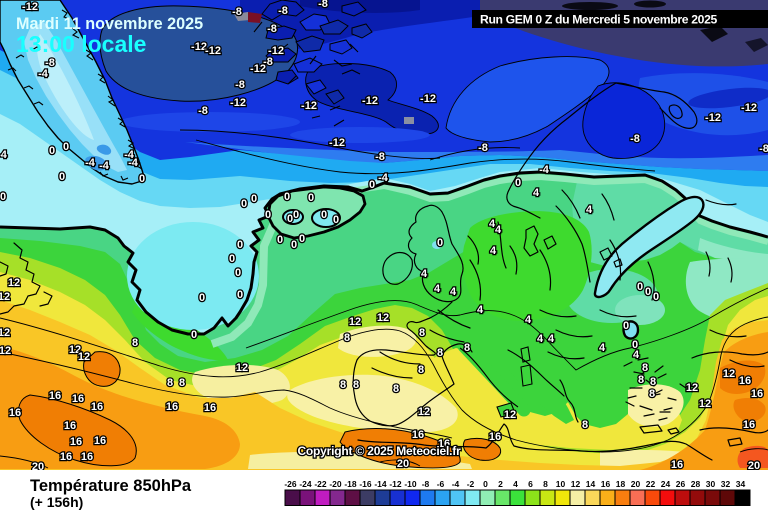 Image resolution: width=768 pixels, height=512 pixels. Describe the element at coordinates (350, 484) in the screenshot. I see `svg-text: -18` at that location.